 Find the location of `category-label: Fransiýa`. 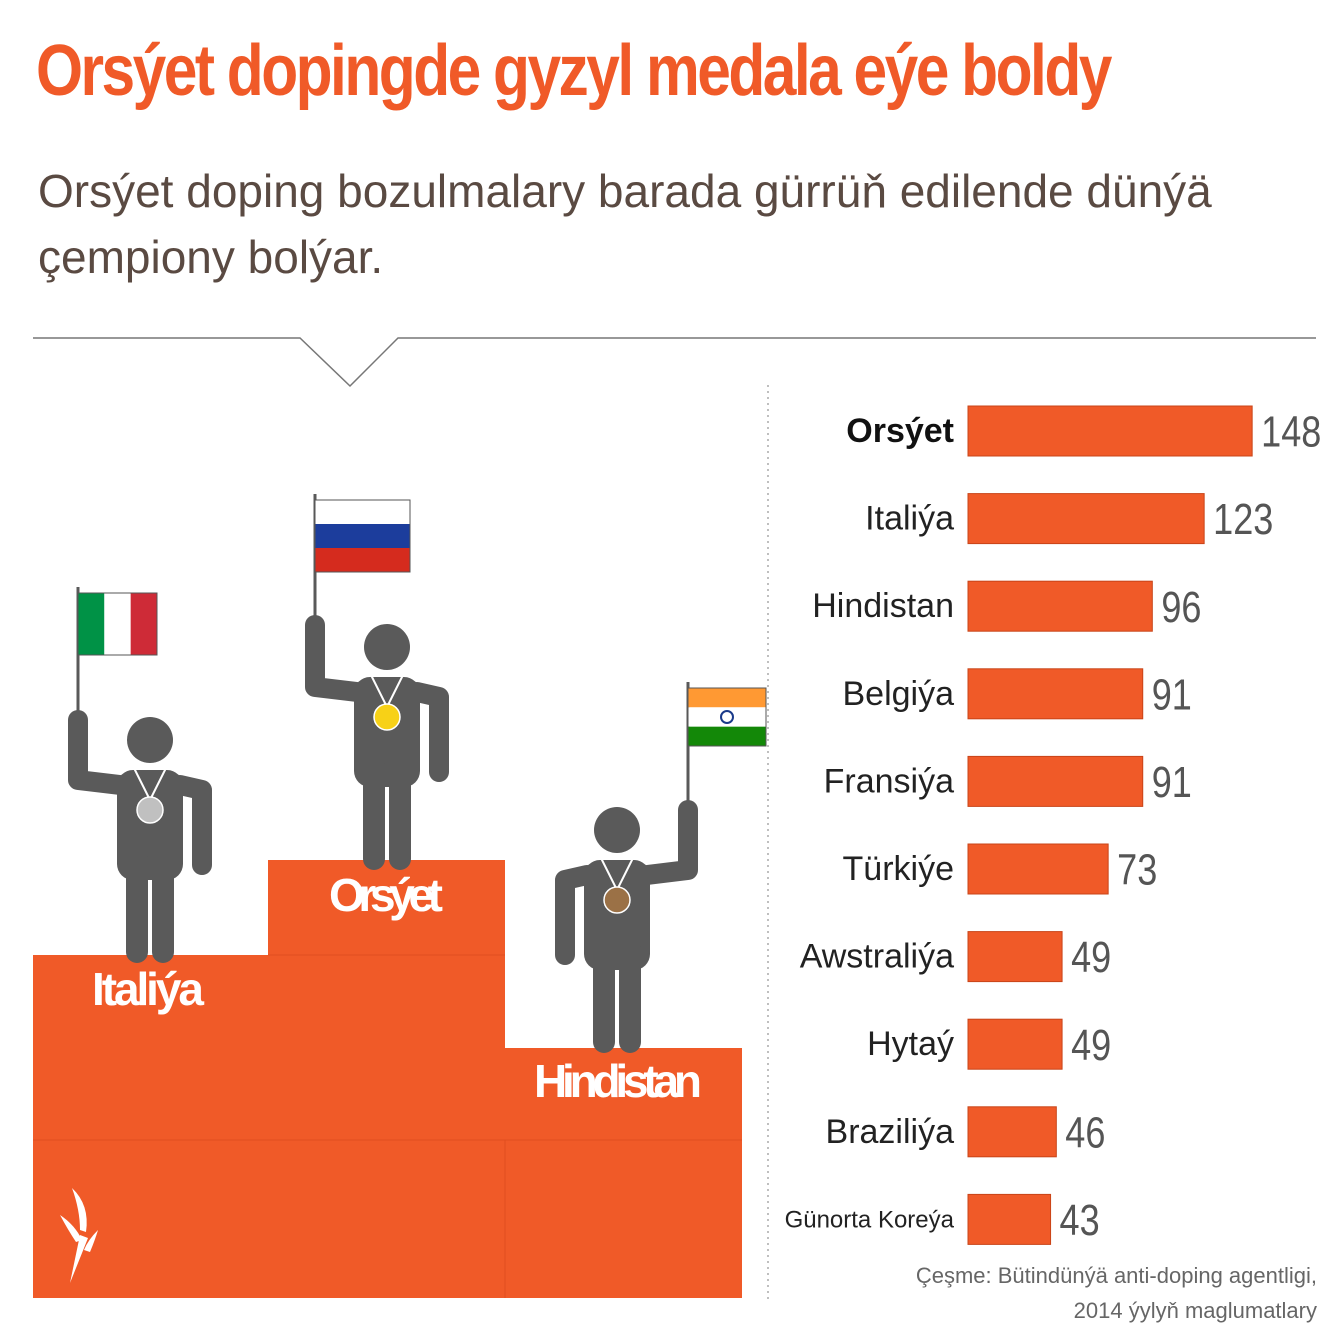

category-label: Fransiýa is located at coordinates (889, 781).